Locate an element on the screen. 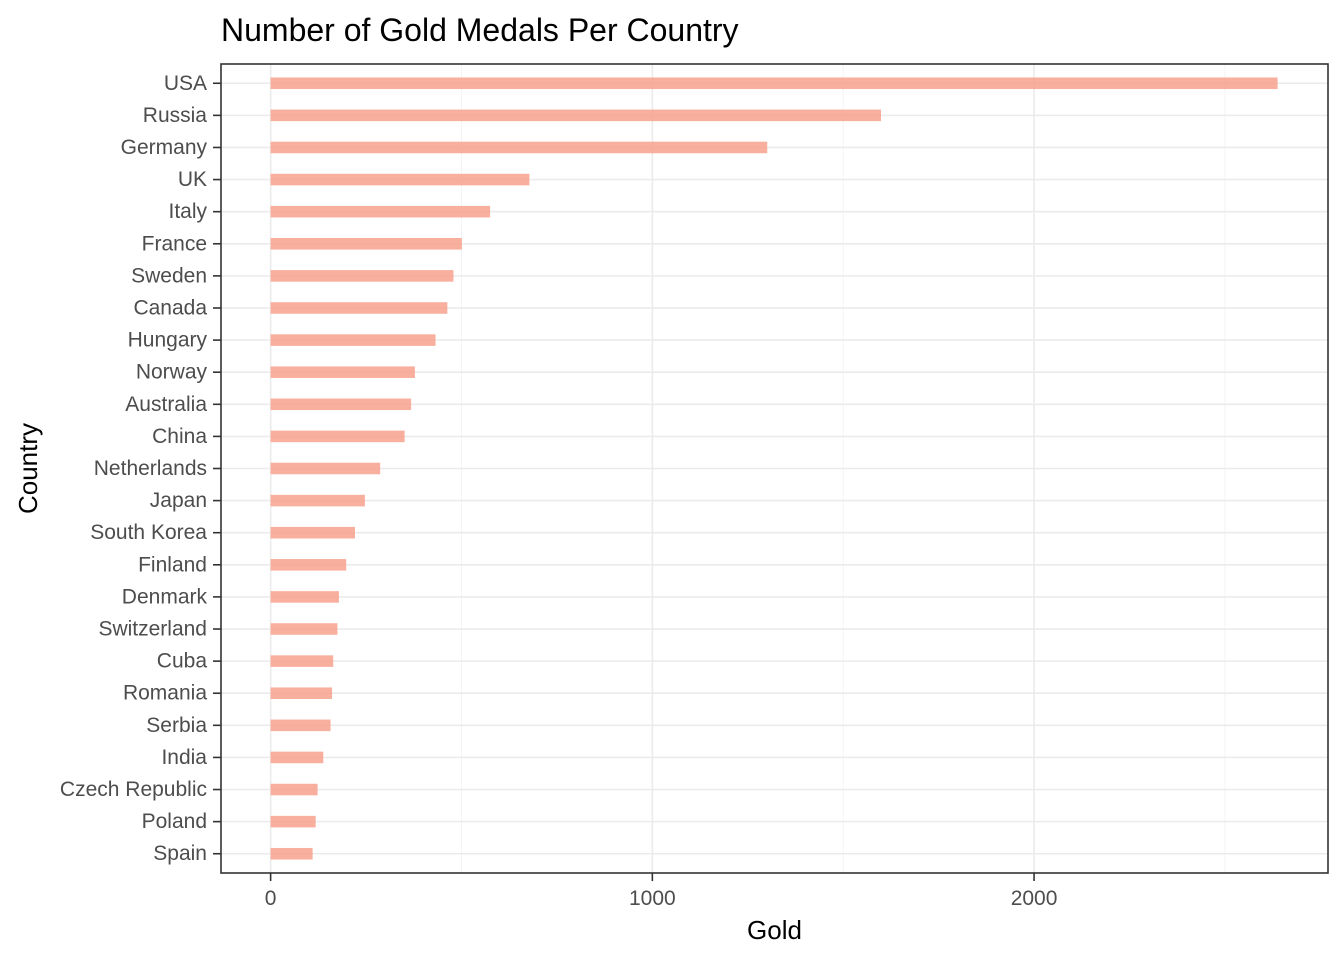  x-tick-label: 1000 is located at coordinates (652, 898).